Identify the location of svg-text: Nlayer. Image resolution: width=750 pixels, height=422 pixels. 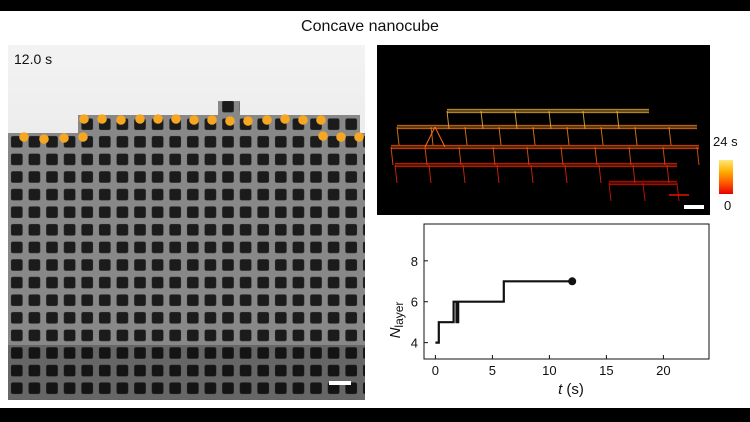
(396, 320).